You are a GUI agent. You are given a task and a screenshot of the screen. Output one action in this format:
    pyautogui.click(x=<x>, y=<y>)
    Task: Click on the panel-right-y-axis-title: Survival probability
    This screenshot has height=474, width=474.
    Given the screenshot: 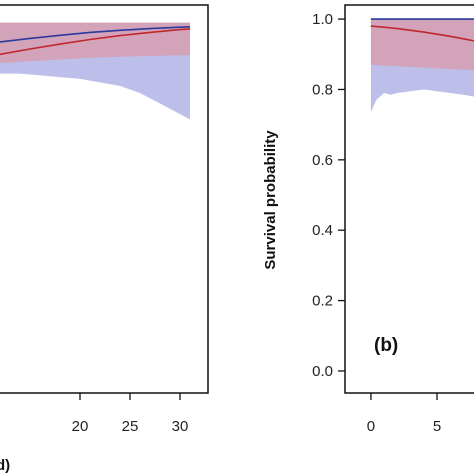 What is the action you would take?
    pyautogui.click(x=270, y=200)
    